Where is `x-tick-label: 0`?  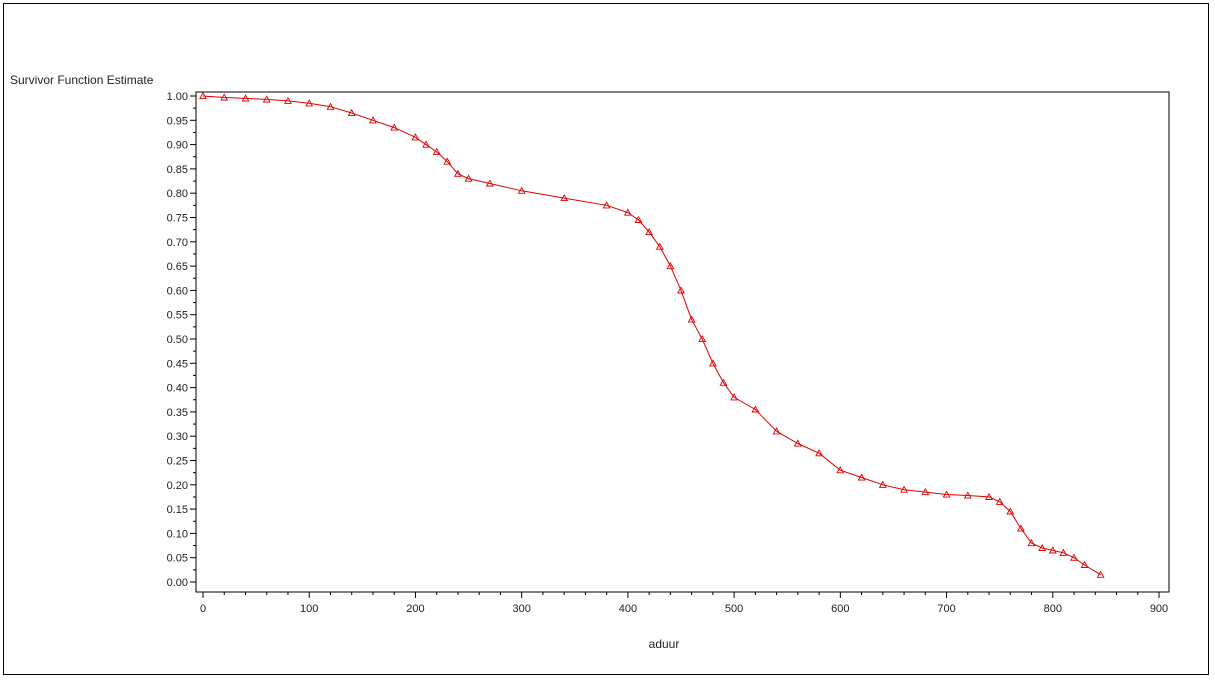 x-tick-label: 0 is located at coordinates (203, 609).